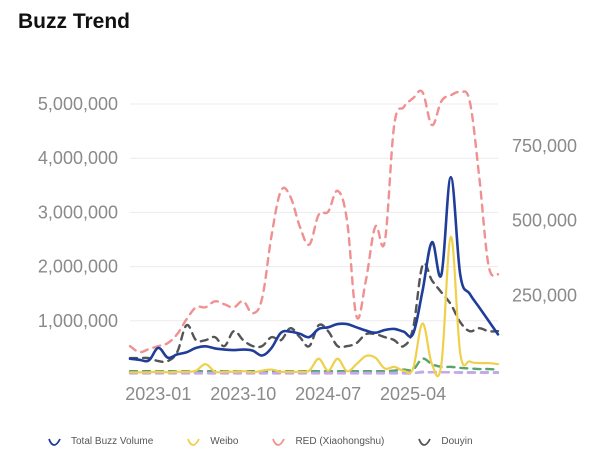 This screenshot has width=612, height=459. Describe the element at coordinates (158, 394) in the screenshot. I see `x-tick-label: 2023-01` at that location.